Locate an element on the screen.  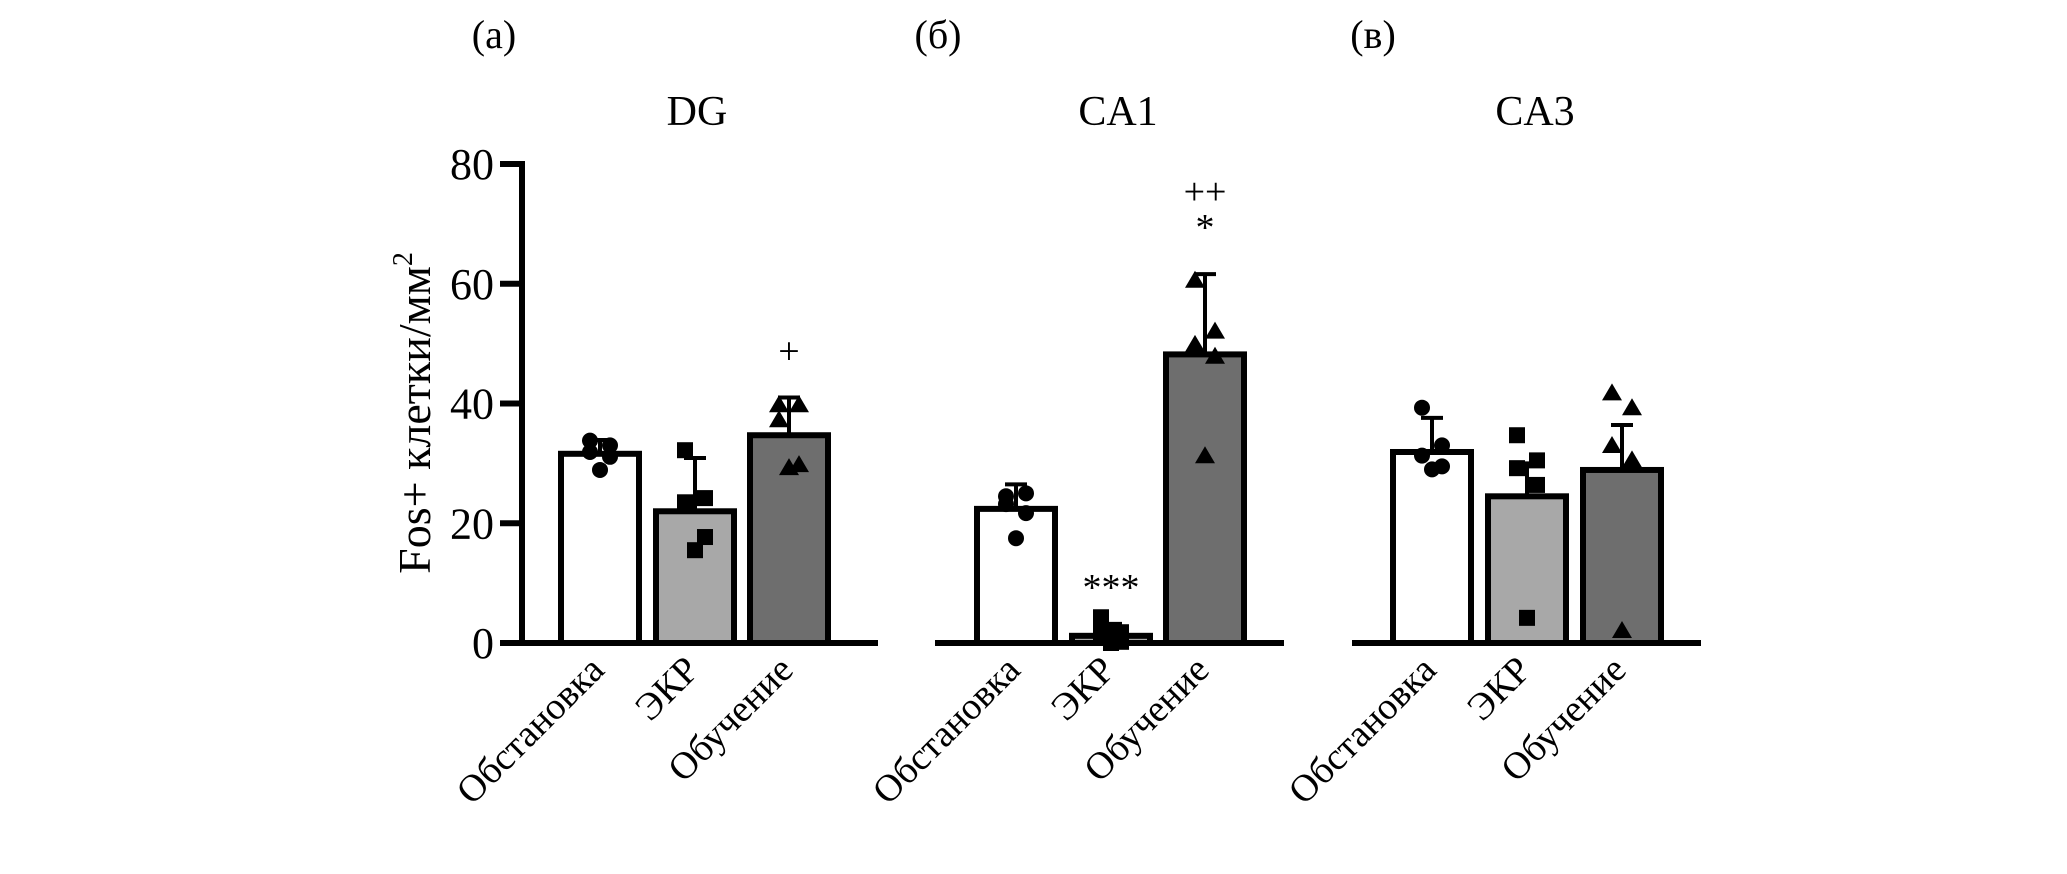
y-axis-label-main: Fos+ клетки/мм is located at coordinates (414, 420).